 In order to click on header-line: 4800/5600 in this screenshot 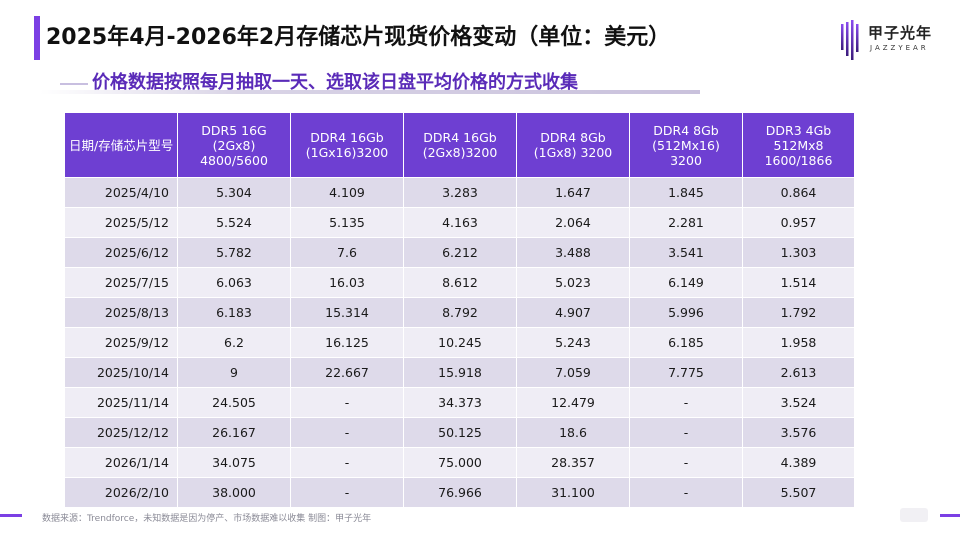, I will do `click(234, 160)`.